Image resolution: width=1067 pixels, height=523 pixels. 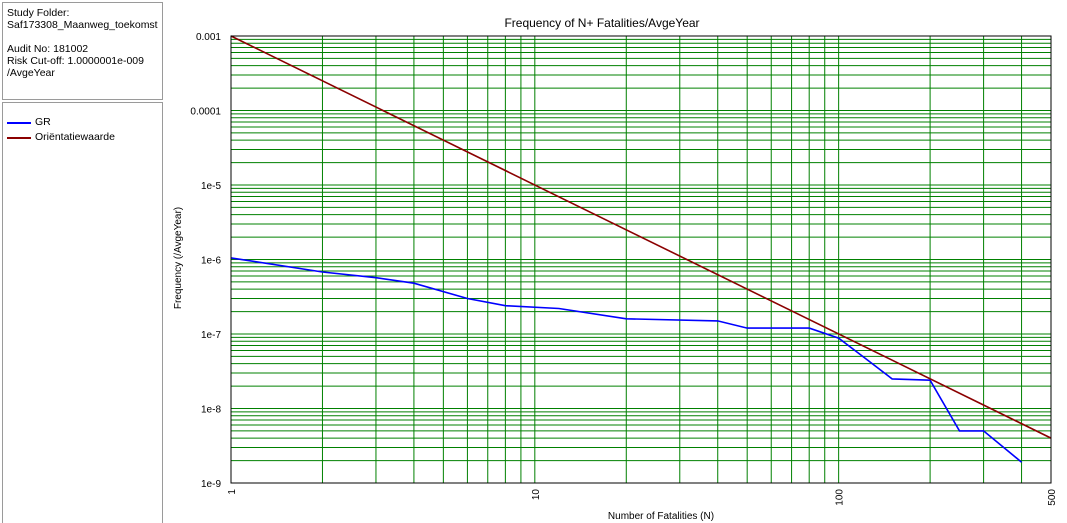 What do you see at coordinates (211, 186) in the screenshot?
I see `y-tick-label: 1e-5` at bounding box center [211, 186].